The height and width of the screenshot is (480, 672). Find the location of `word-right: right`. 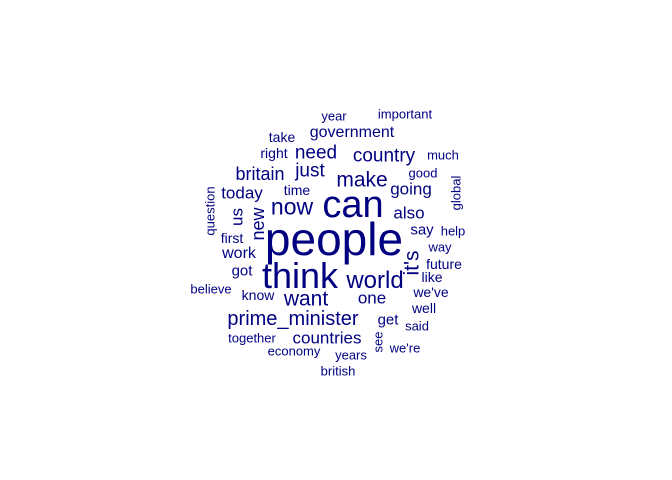

word-right: right is located at coordinates (274, 153).